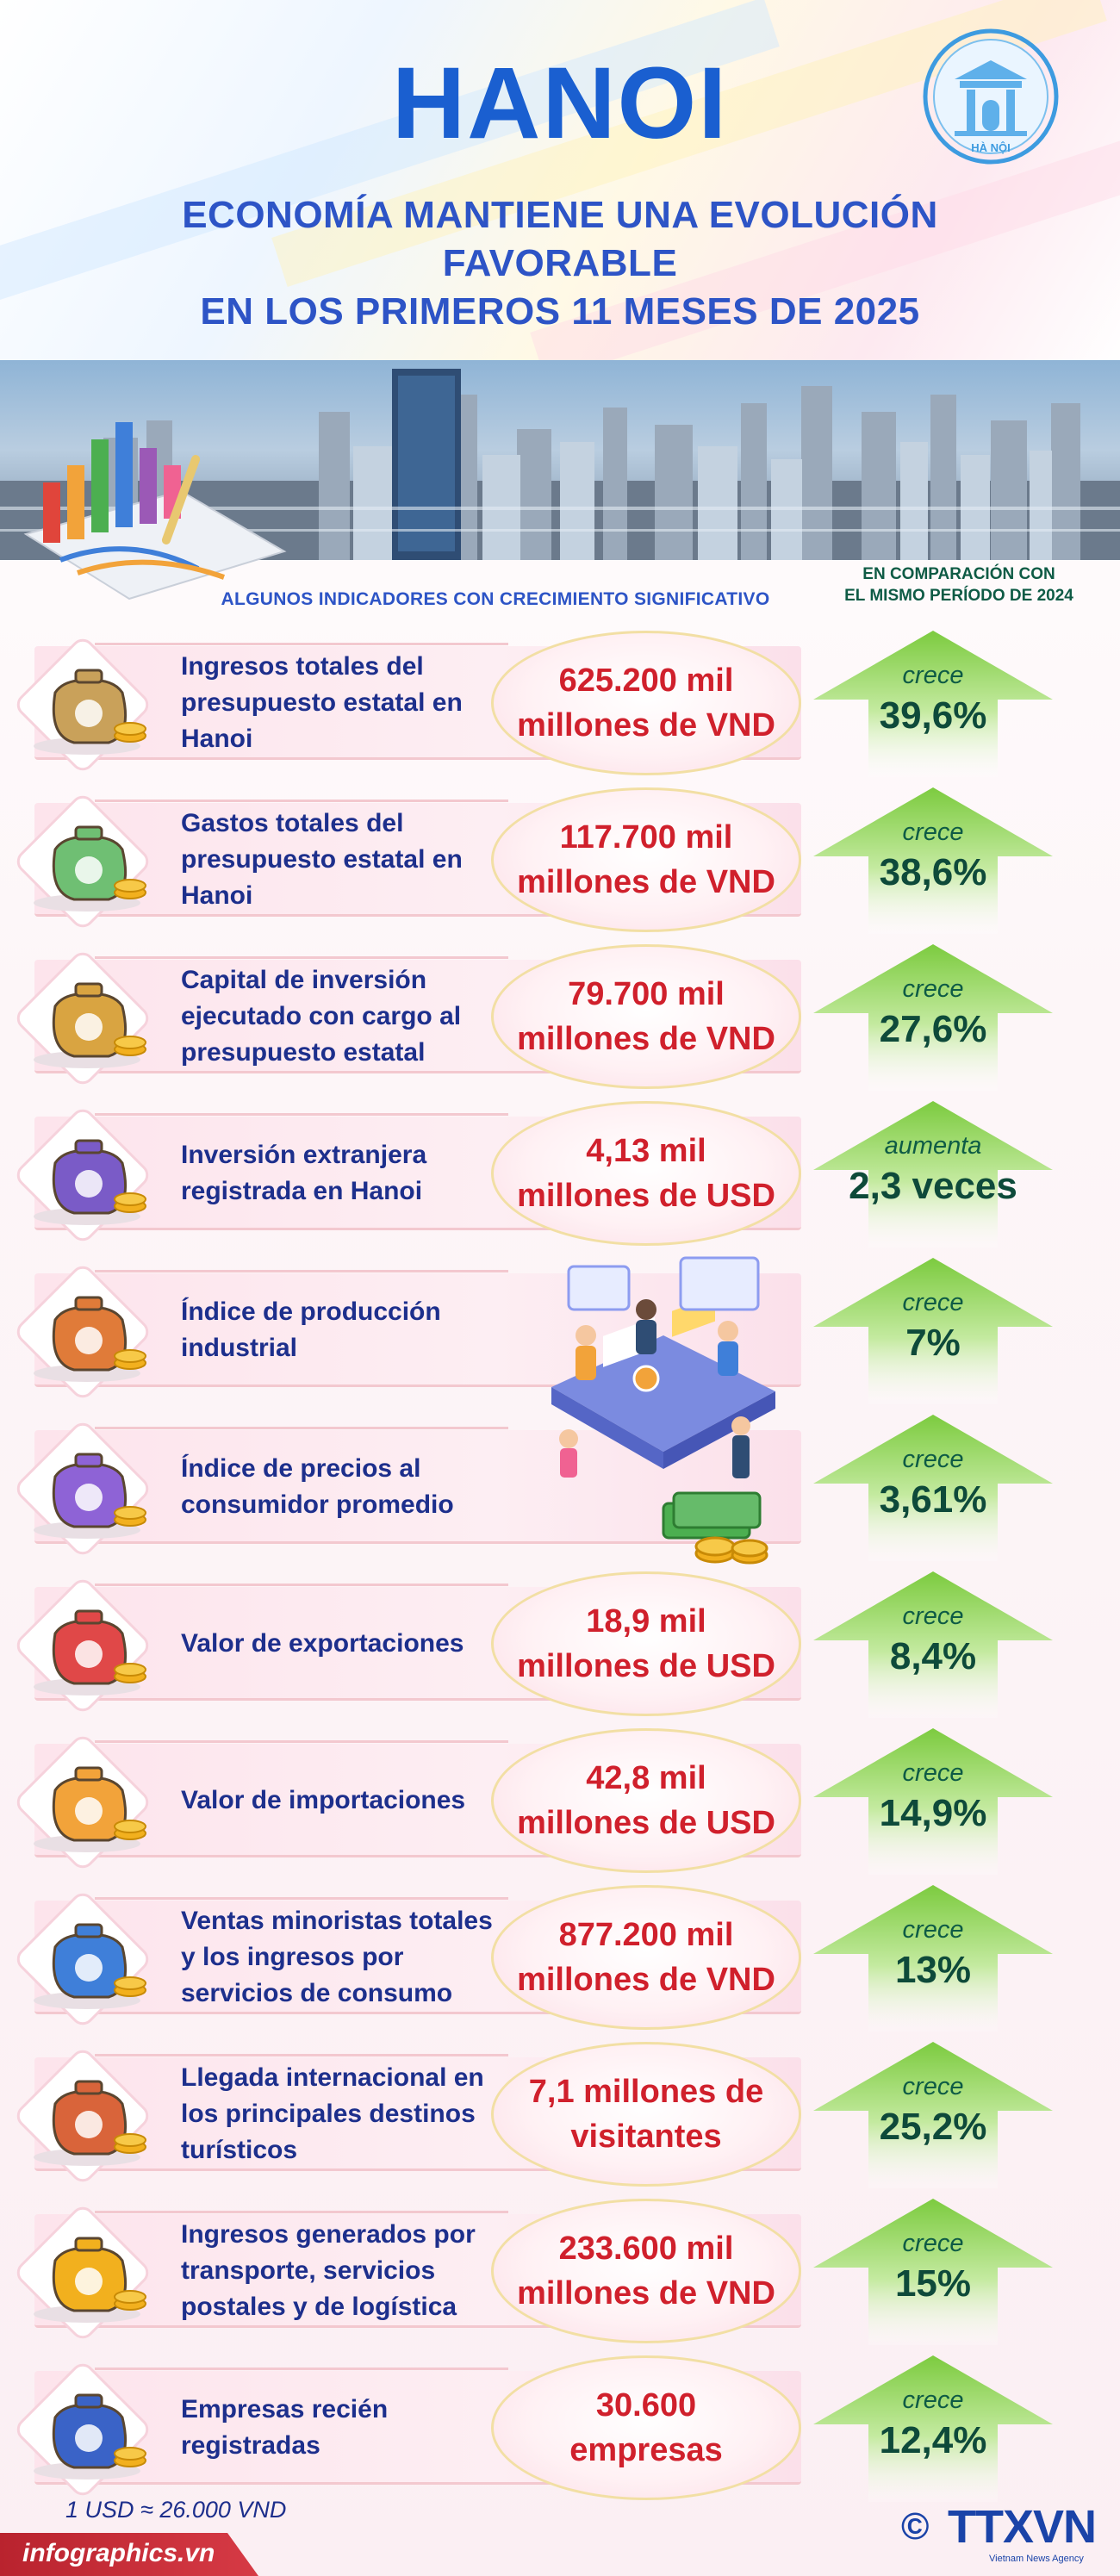 This screenshot has width=1120, height=2576. I want to click on shop-phone-icon, so click(90, 1966).